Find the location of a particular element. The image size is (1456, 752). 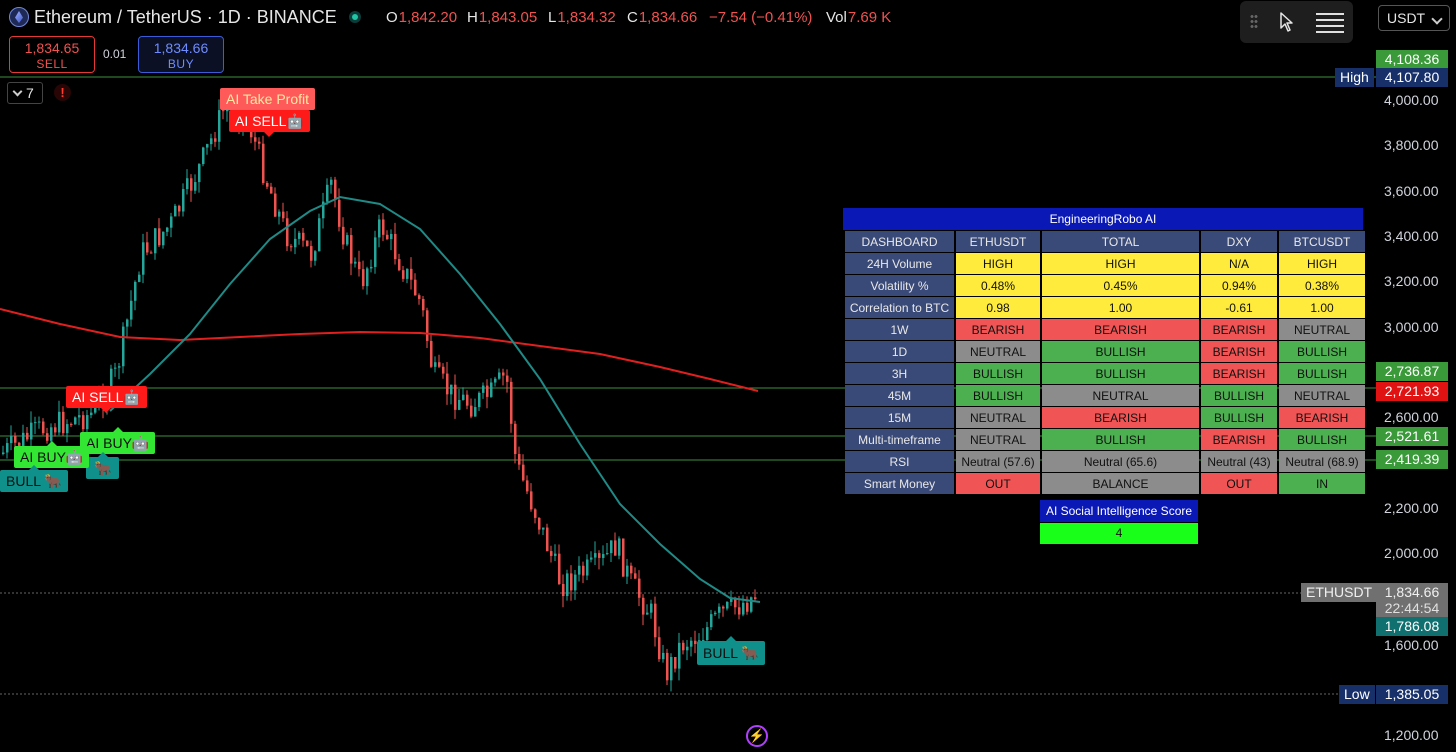

currency-select: USDT is located at coordinates (1414, 18).